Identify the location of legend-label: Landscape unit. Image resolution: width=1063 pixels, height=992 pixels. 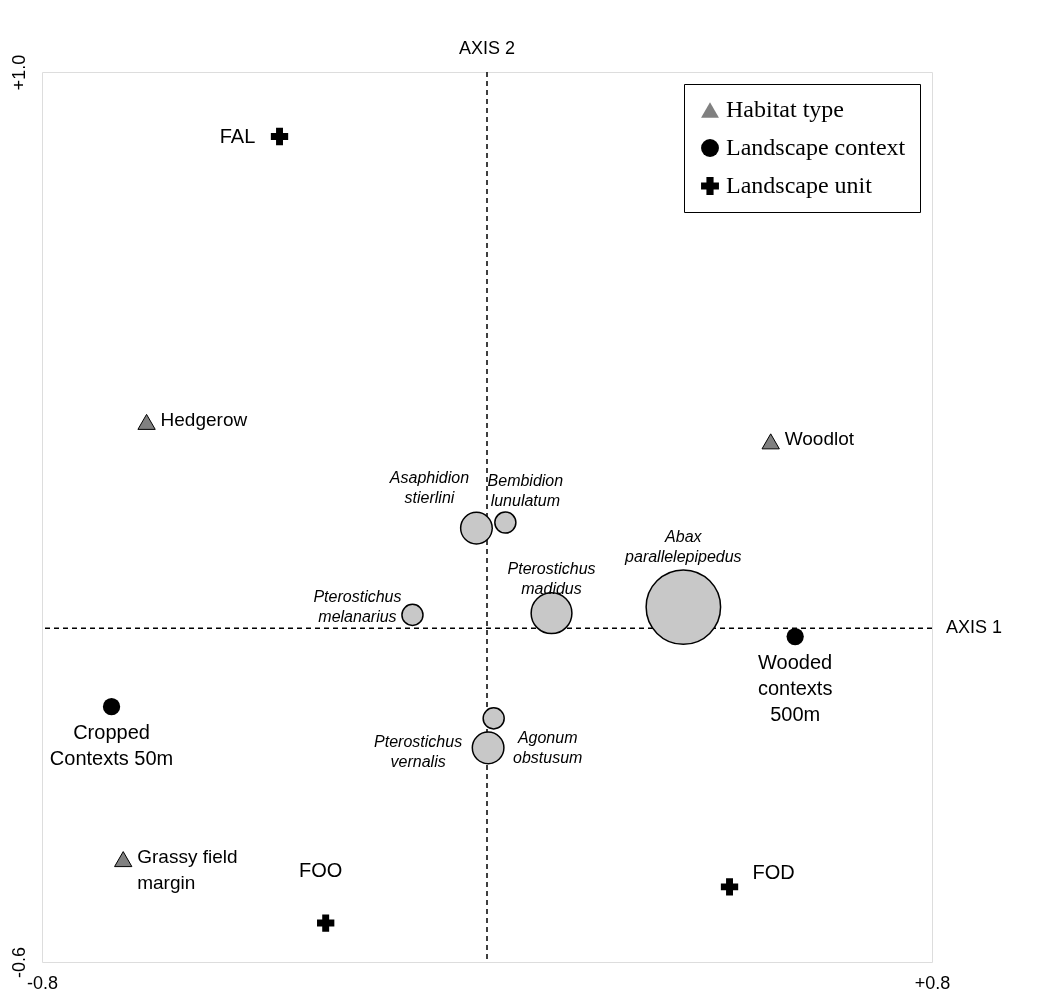
(799, 185).